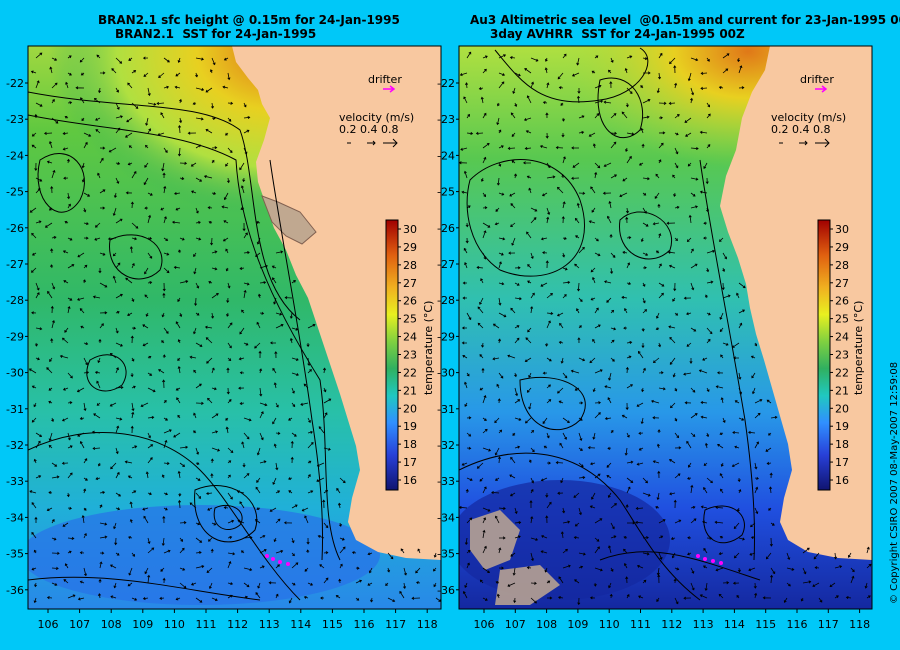 This screenshot has height=650, width=900. I want to click on right-lat-label-m28: -28, so click(446, 300).